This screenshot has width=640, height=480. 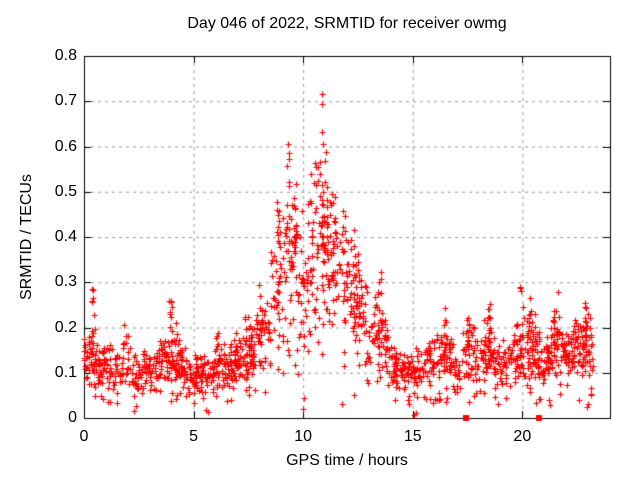 What do you see at coordinates (65, 372) in the screenshot?
I see `y-tick-label: 0.1` at bounding box center [65, 372].